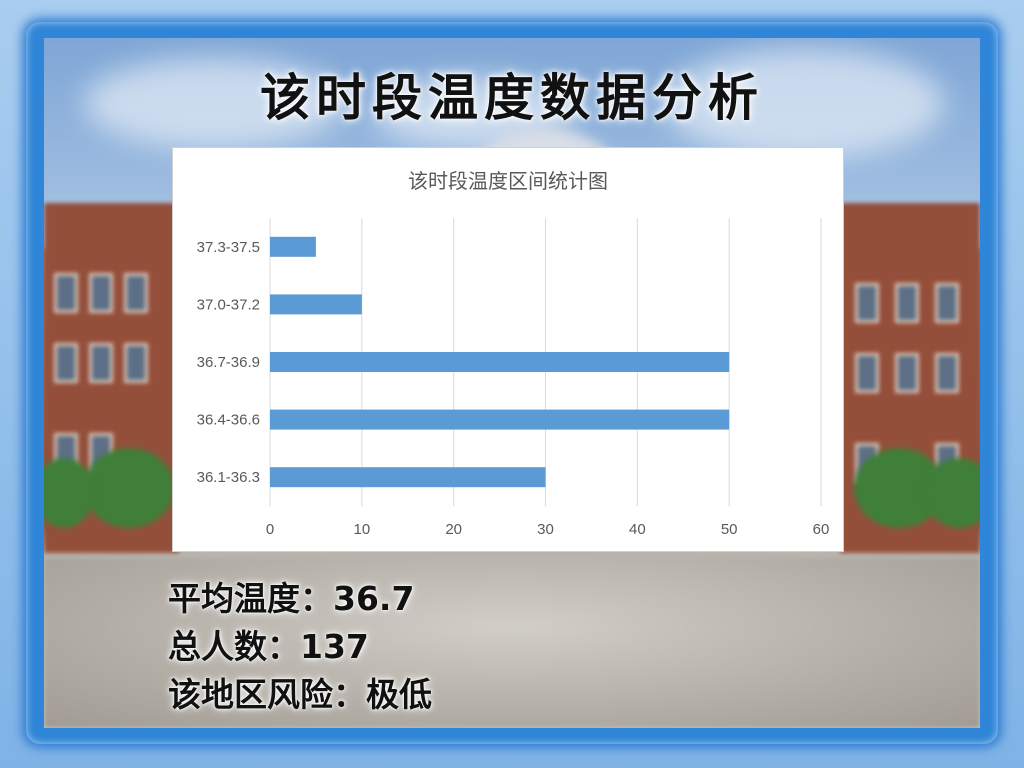  What do you see at coordinates (361, 529) in the screenshot?
I see `x-tick-label: 10` at bounding box center [361, 529].